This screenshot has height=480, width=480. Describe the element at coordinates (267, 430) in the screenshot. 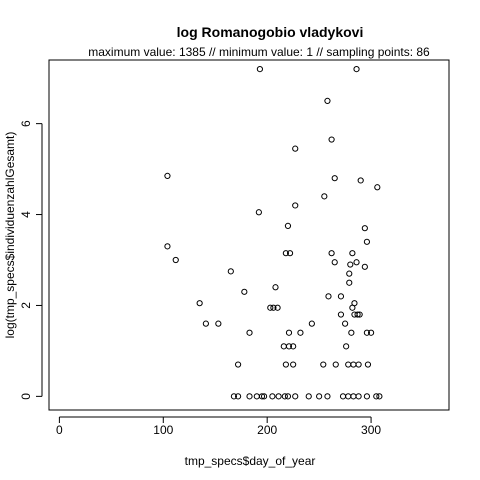

I see `x-tick-label: 200` at that location.